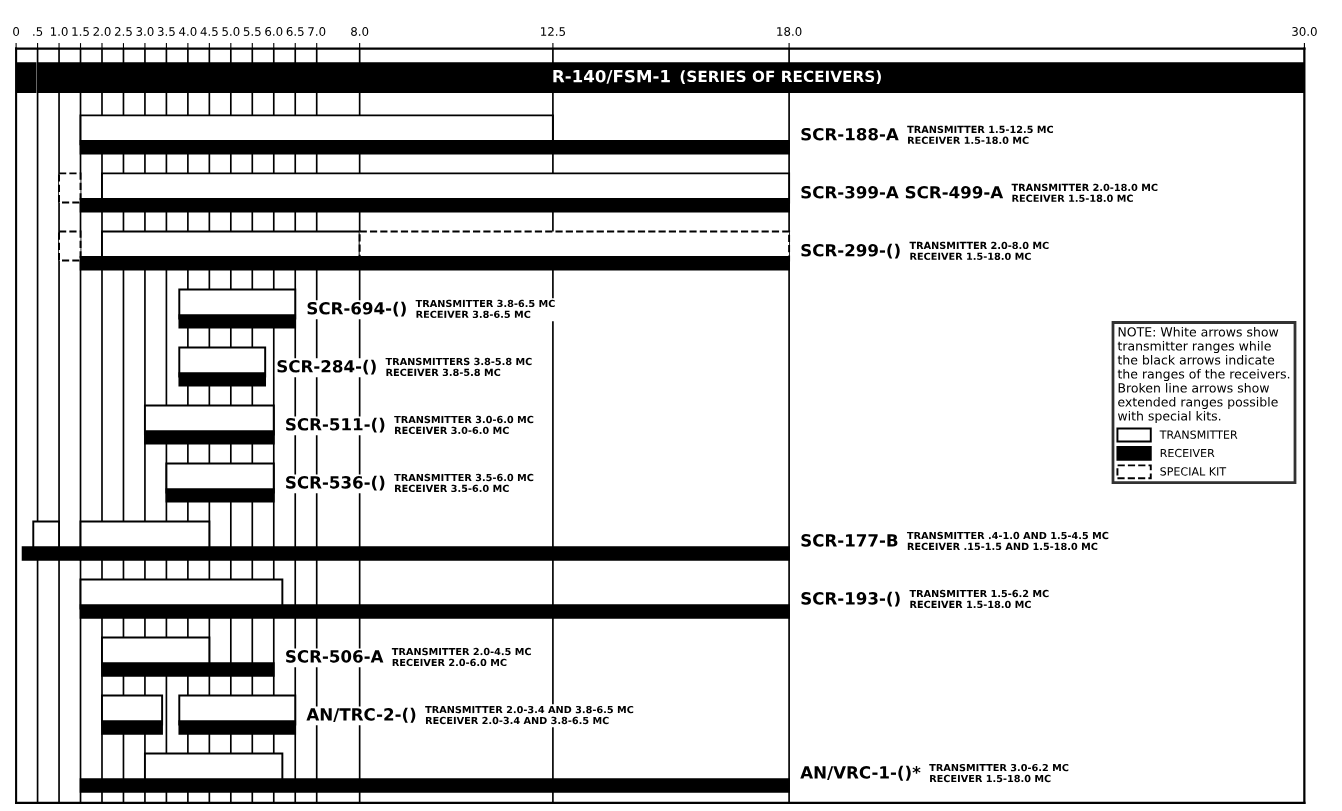 The width and height of the screenshot is (1342, 811). I want to click on y-tick-label: SCR-506-A, so click(335, 656).